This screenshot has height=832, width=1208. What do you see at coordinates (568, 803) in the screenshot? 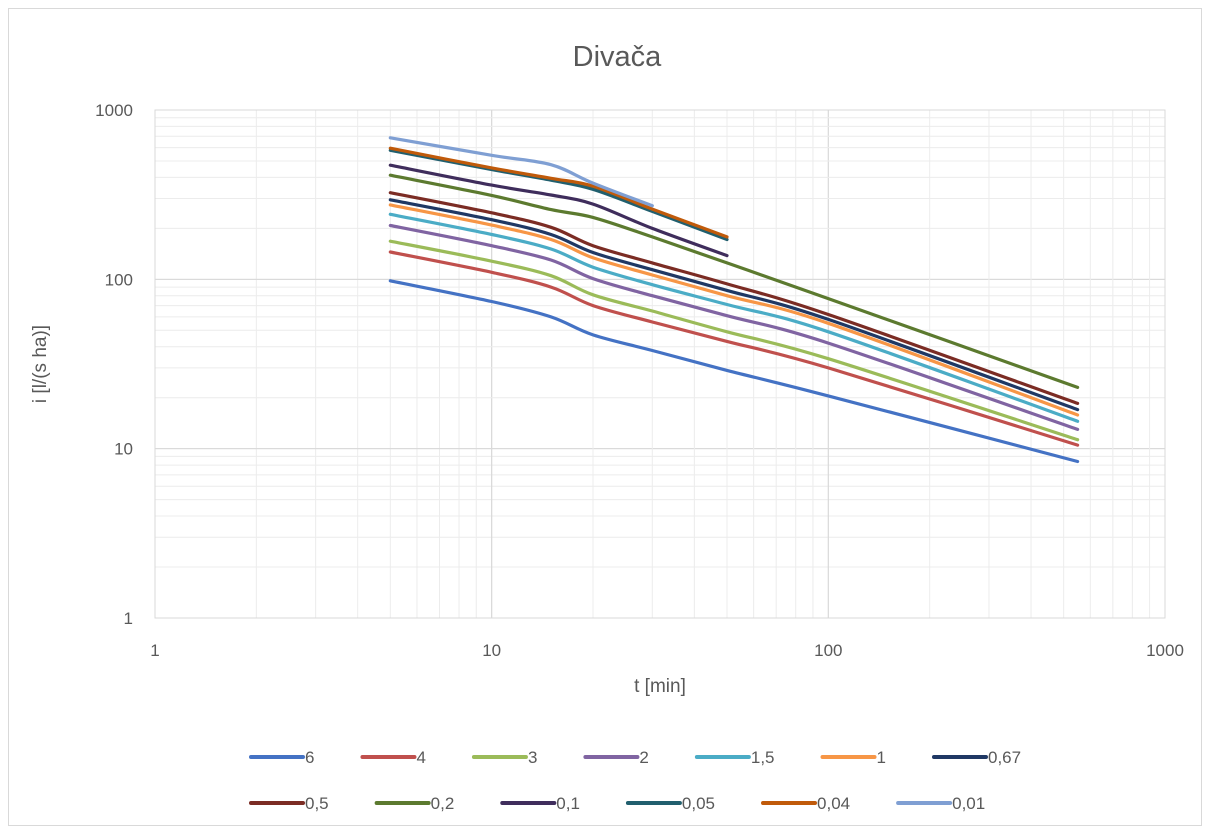
I see `legend-label: 0,1` at bounding box center [568, 803].